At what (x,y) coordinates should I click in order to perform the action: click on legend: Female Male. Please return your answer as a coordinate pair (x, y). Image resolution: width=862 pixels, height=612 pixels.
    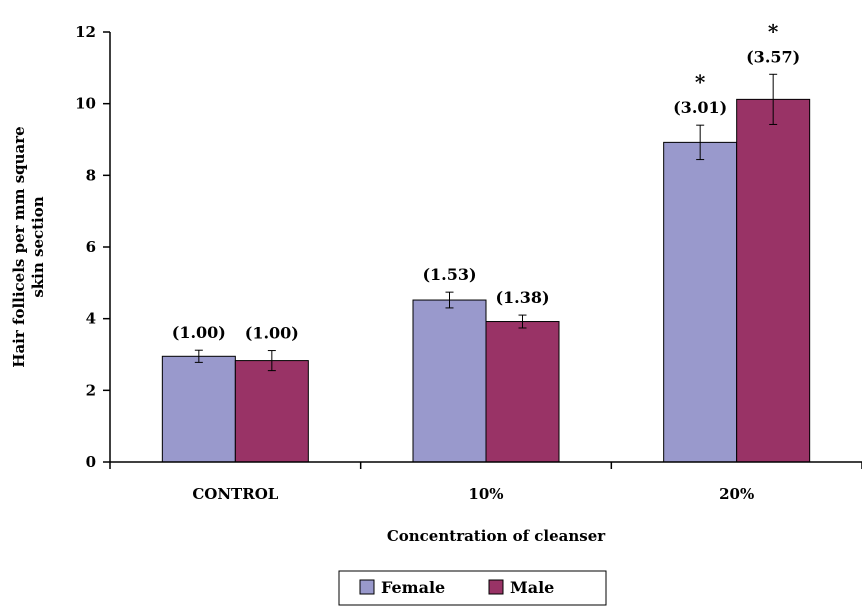
    Looking at the image, I should click on (472, 588).